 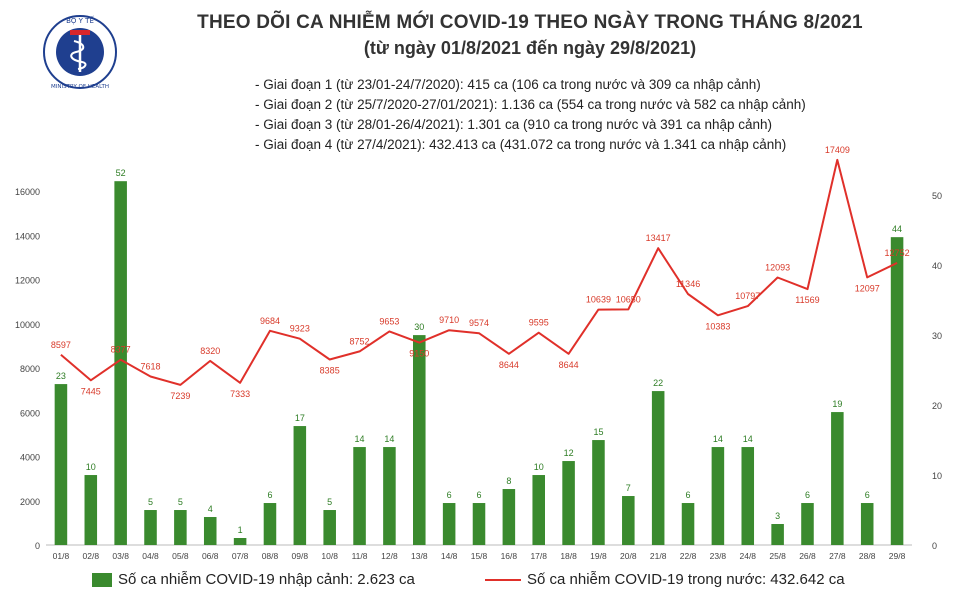 What do you see at coordinates (210, 556) in the screenshot?
I see `x-tick-label: 06/8` at bounding box center [210, 556].